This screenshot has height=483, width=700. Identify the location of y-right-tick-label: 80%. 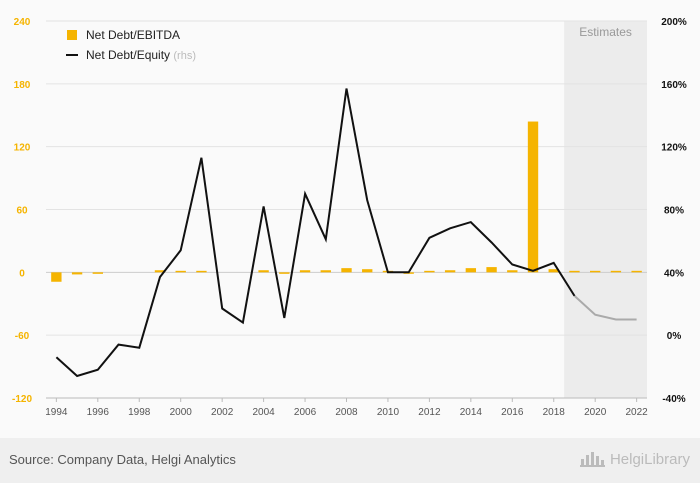
(674, 211).